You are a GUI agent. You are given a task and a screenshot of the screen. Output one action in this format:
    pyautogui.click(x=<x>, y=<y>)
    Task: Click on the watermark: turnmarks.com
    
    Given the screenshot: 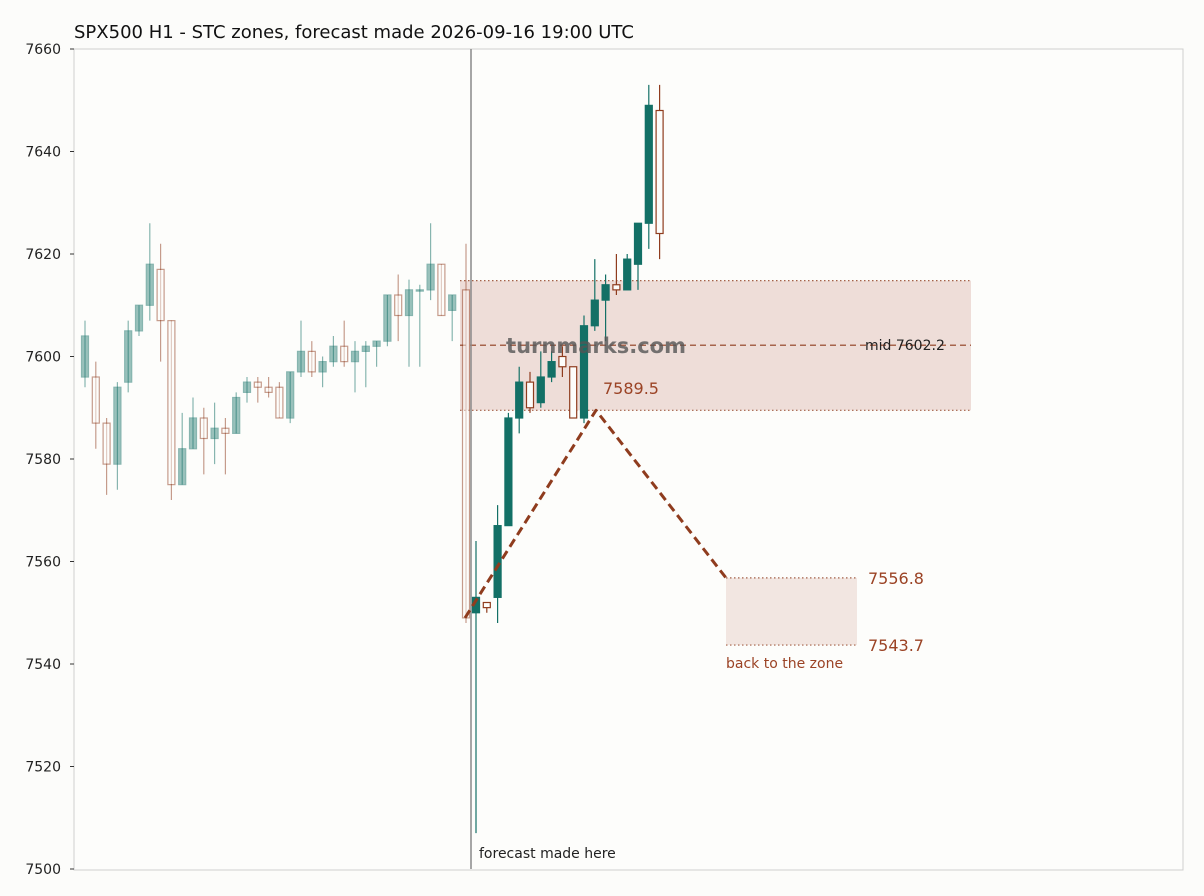 What is the action you would take?
    pyautogui.click(x=596, y=346)
    